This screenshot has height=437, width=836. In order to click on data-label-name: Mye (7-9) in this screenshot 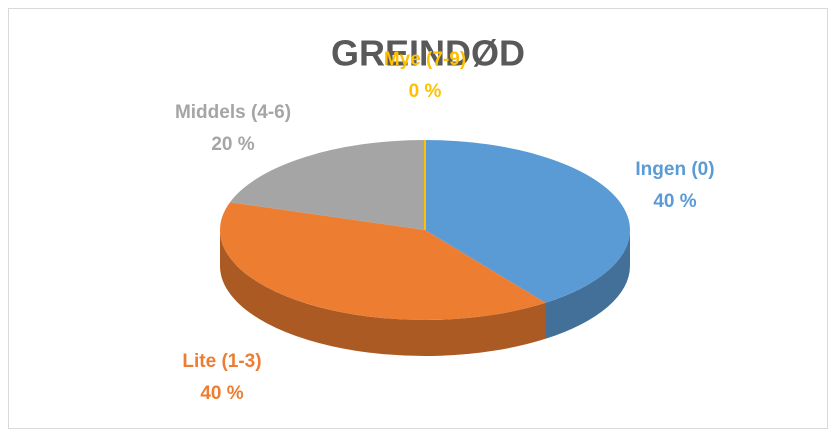, I will do `click(425, 59)`.